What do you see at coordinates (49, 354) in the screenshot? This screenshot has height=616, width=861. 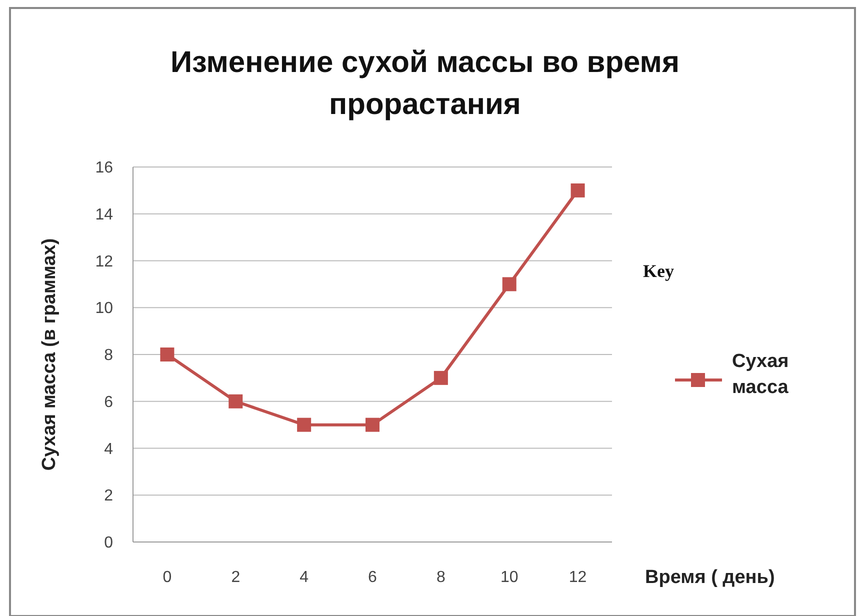 I see `y-axis-title: Сухая масса (в граммах)` at bounding box center [49, 354].